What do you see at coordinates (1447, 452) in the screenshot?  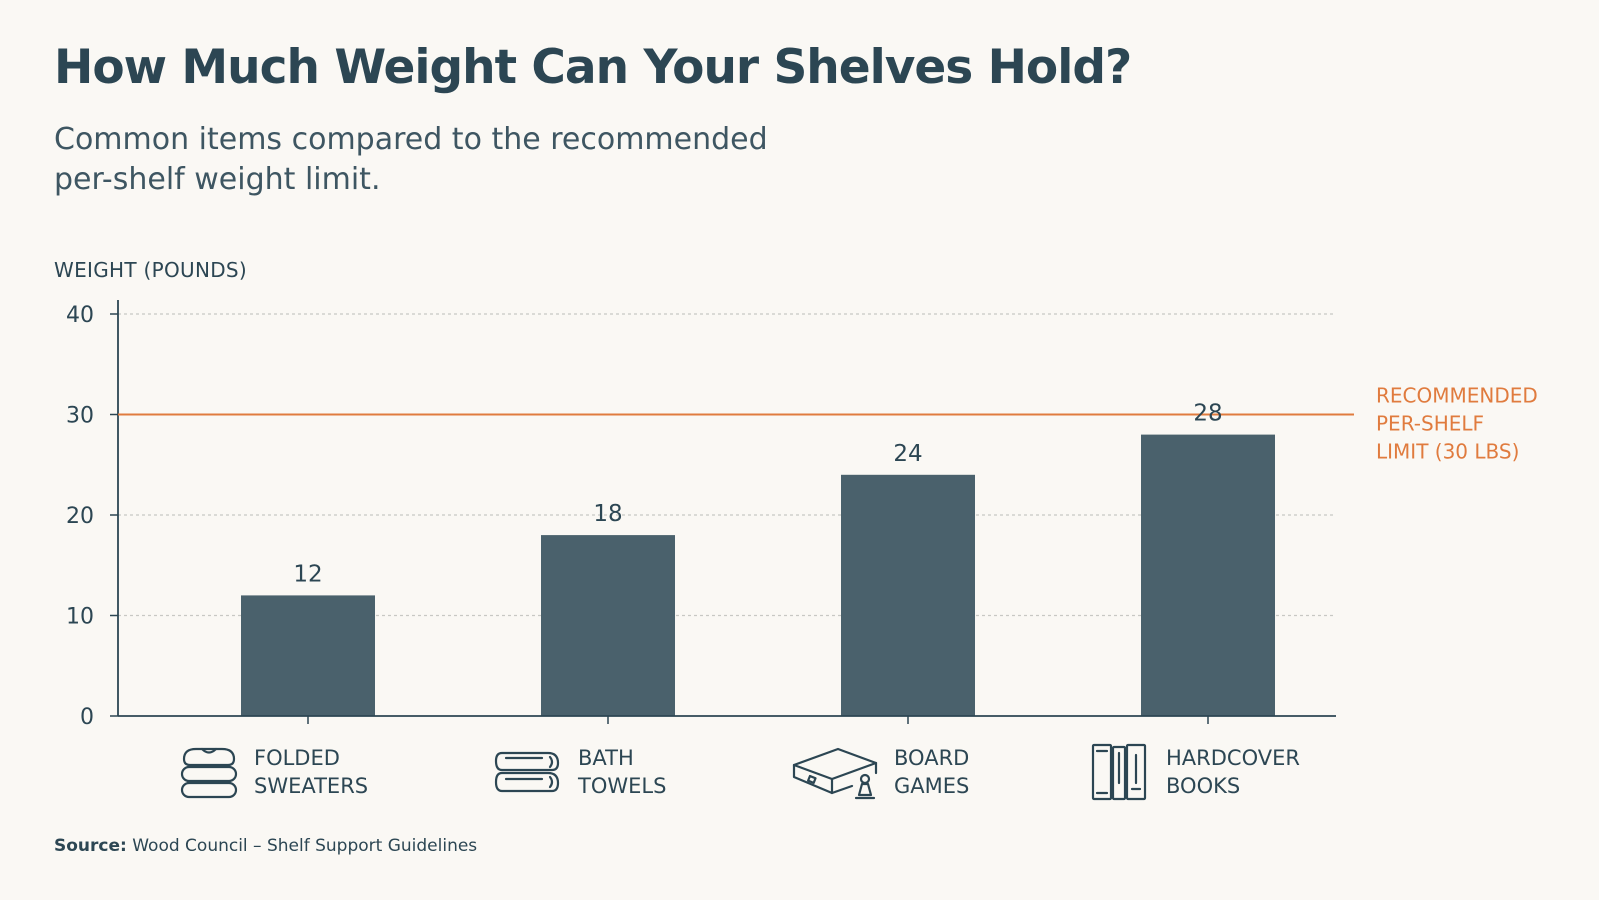 I see `reference-label: LIMIT (30 LBS)` at bounding box center [1447, 452].